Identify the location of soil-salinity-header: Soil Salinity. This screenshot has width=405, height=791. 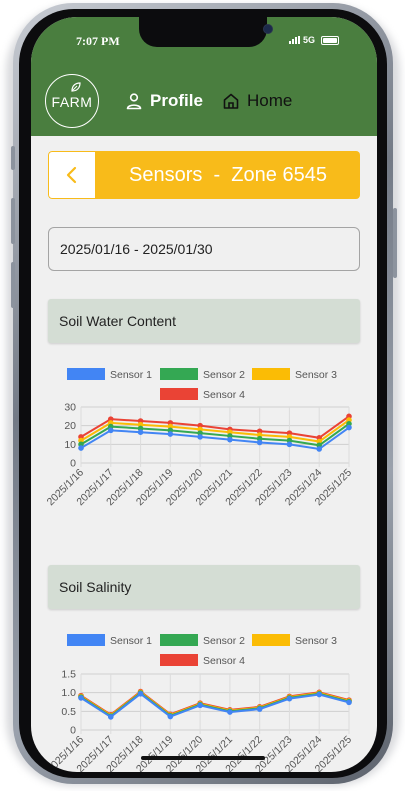
(204, 587).